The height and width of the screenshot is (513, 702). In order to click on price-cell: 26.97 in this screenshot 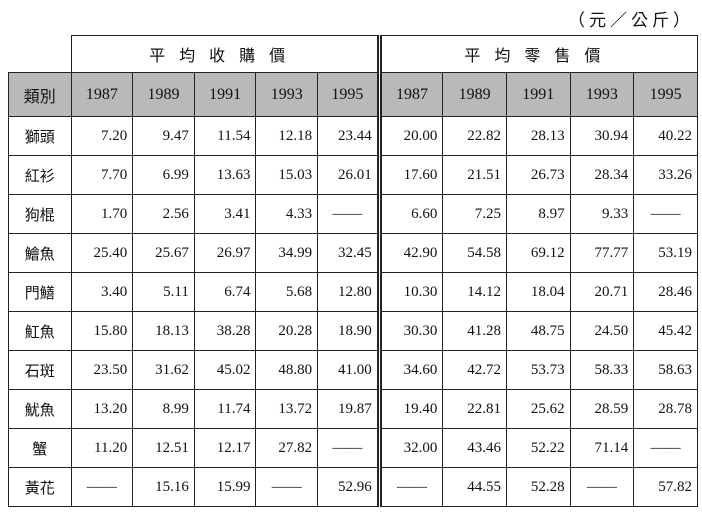, I will do `click(225, 253)`.